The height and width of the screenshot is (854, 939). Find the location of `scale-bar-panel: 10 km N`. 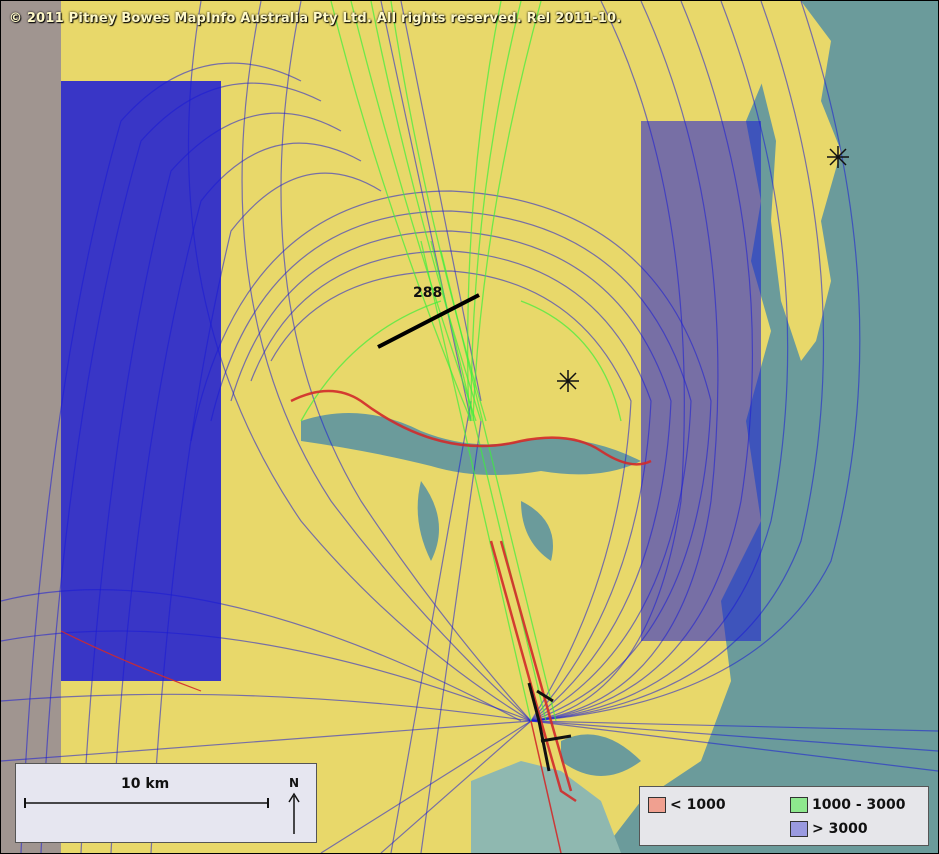

scale-bar-panel: 10 km N is located at coordinates (166, 803).